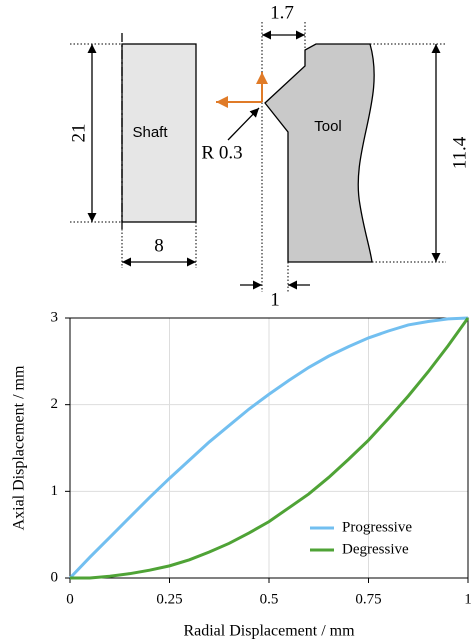  I want to click on x-tick-label: 0.75, so click(368, 599).